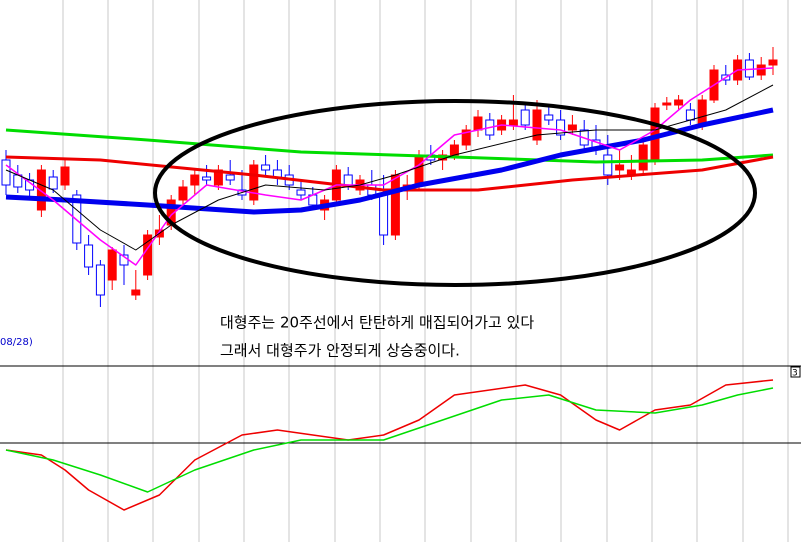  I want to click on date-label: 08/28), so click(16, 342).